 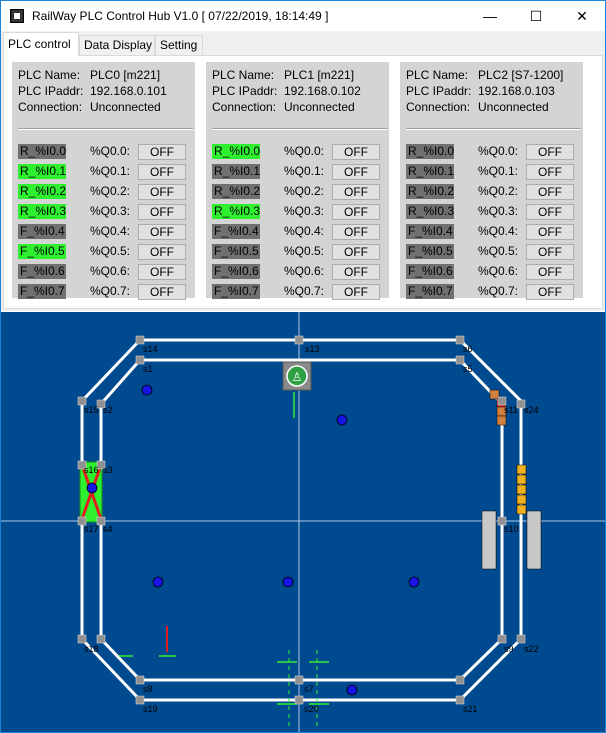 What do you see at coordinates (309, 689) in the screenshot?
I see `sensor-label: s7` at bounding box center [309, 689].